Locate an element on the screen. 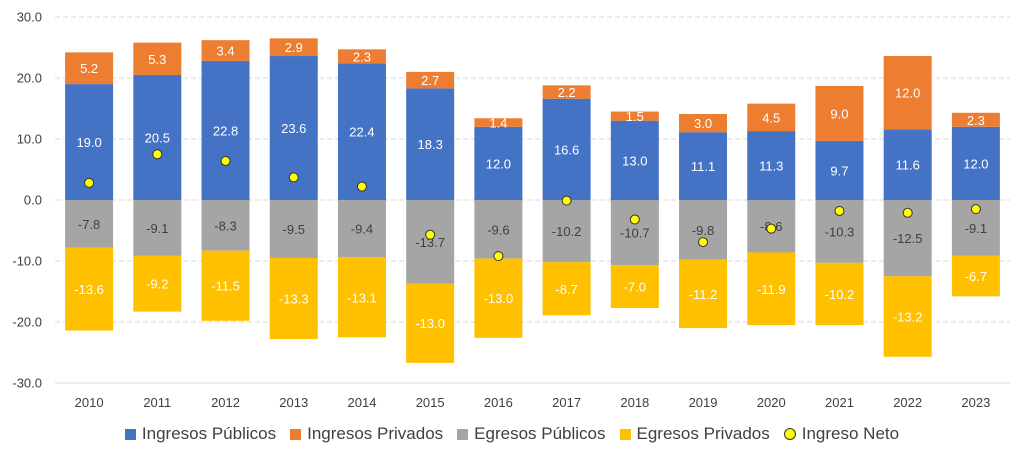  data-label: 3.0 is located at coordinates (703, 123).